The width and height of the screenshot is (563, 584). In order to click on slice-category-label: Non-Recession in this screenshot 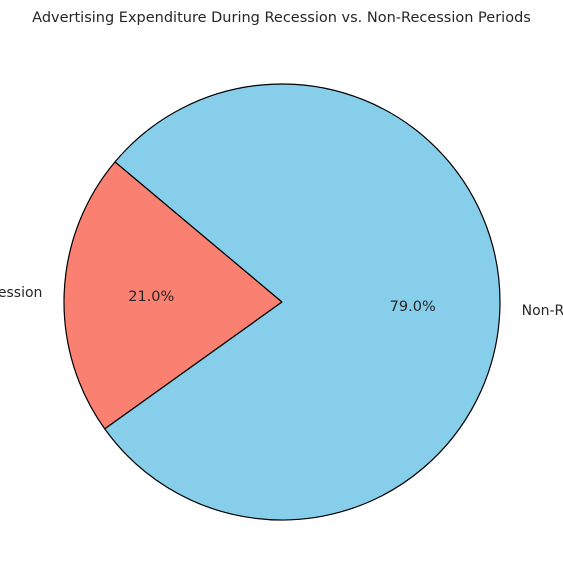, I will do `click(542, 311)`.